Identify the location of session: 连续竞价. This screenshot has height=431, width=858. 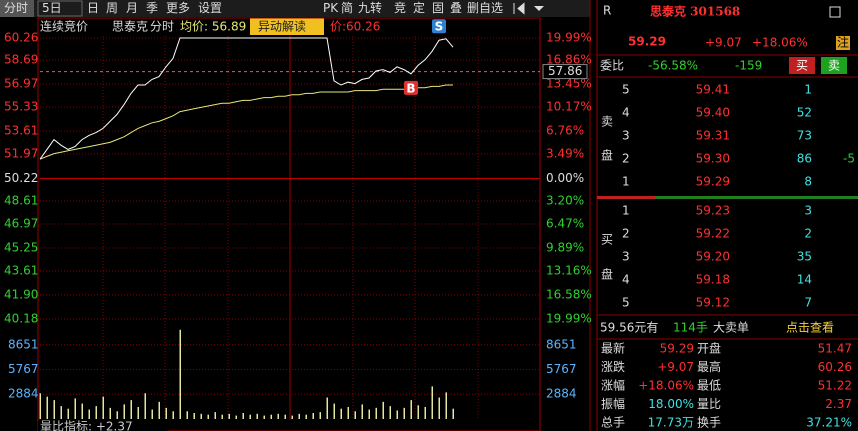
(64, 26).